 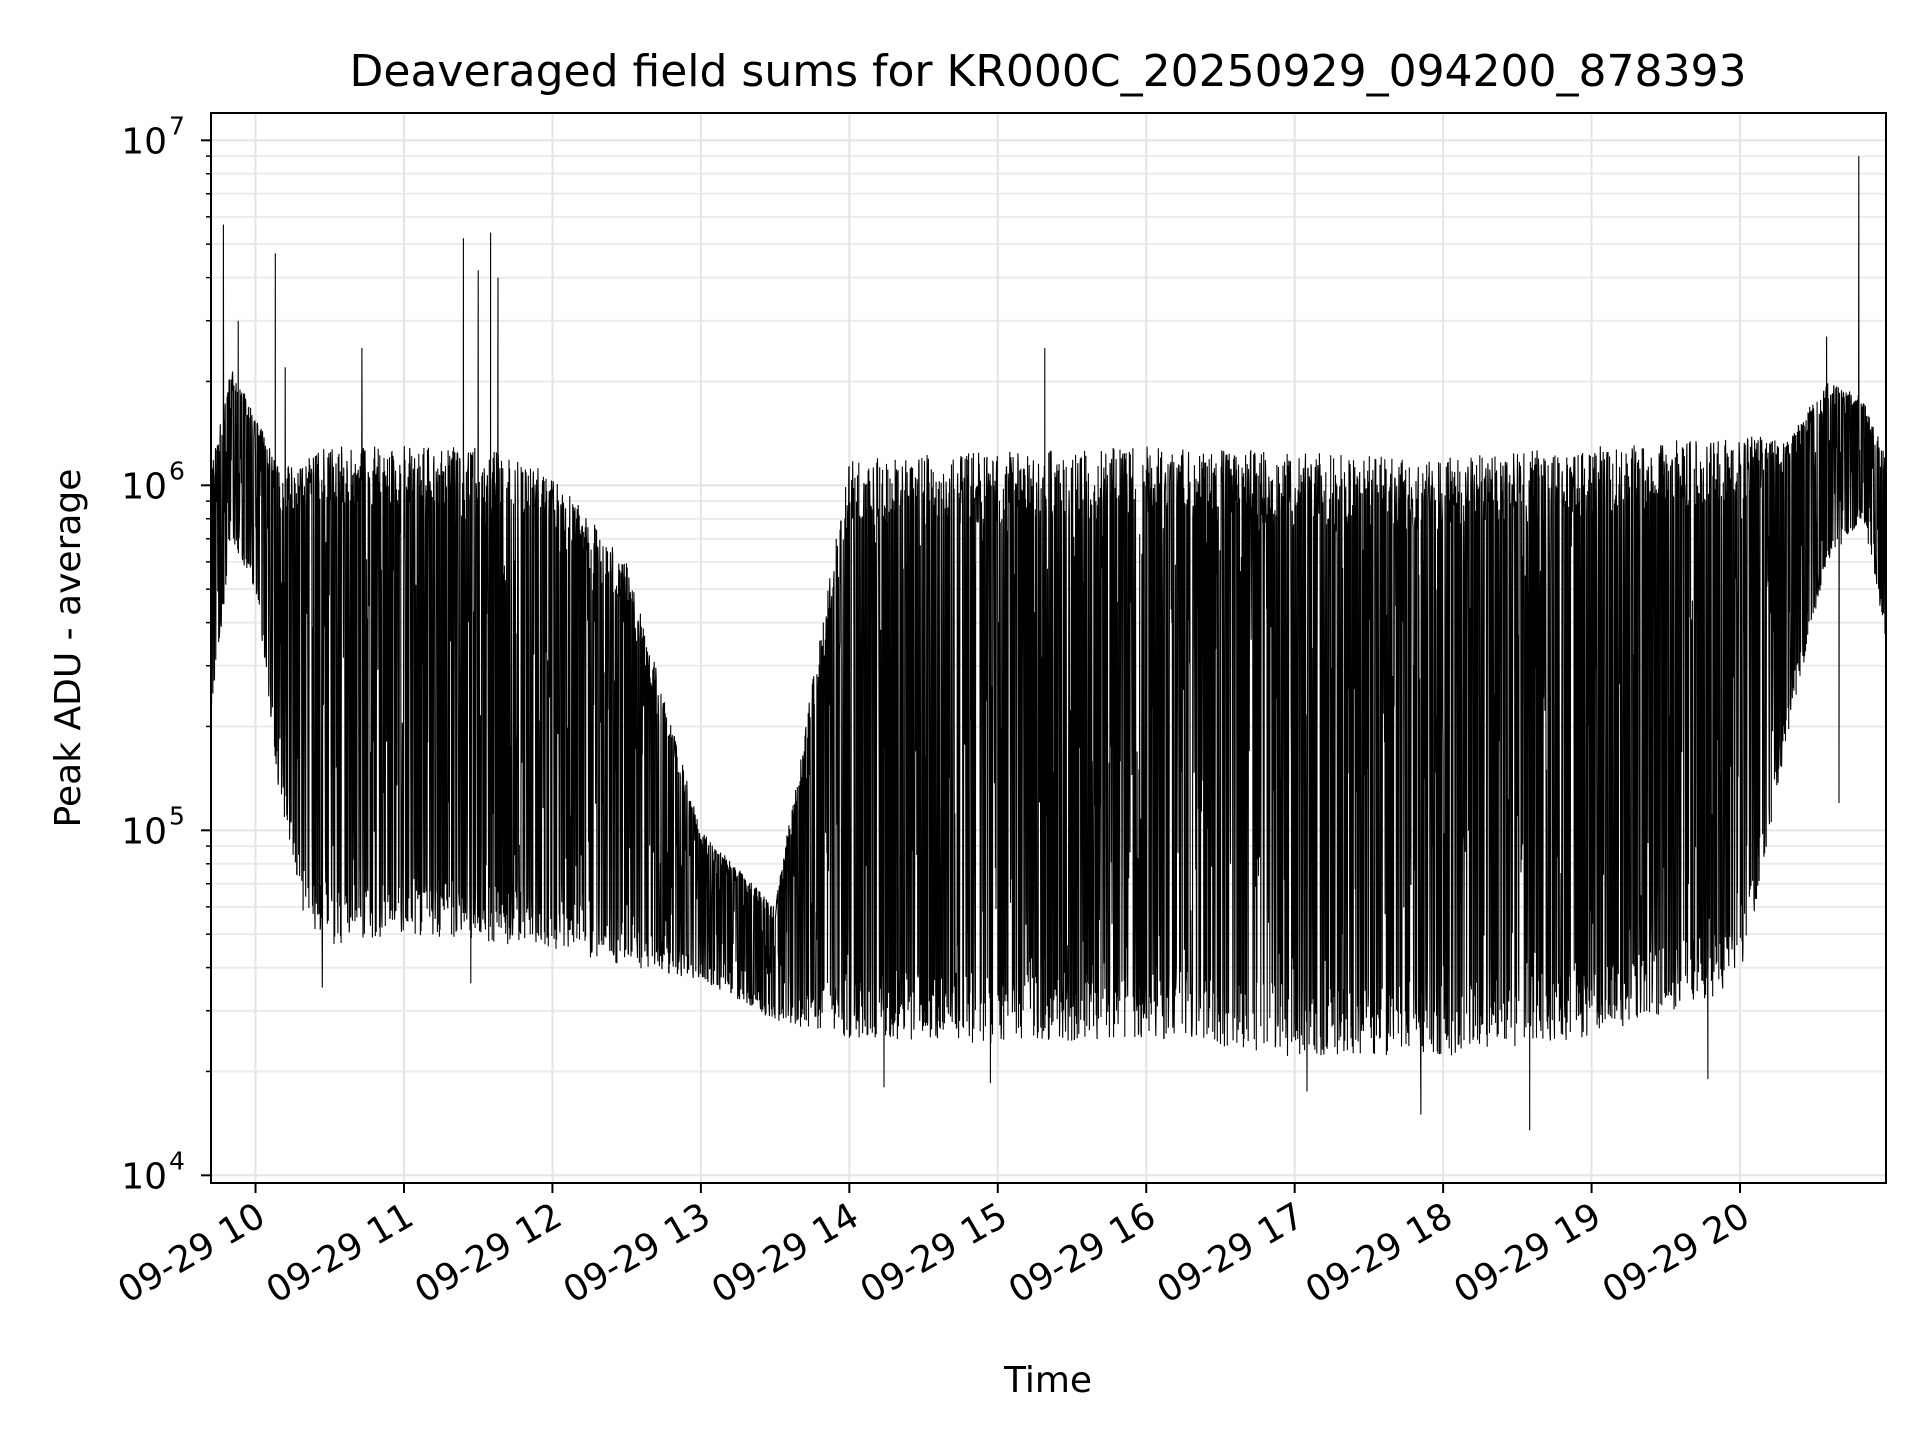 What do you see at coordinates (177, 125) in the screenshot?
I see `y-tick-exponent: 7` at bounding box center [177, 125].